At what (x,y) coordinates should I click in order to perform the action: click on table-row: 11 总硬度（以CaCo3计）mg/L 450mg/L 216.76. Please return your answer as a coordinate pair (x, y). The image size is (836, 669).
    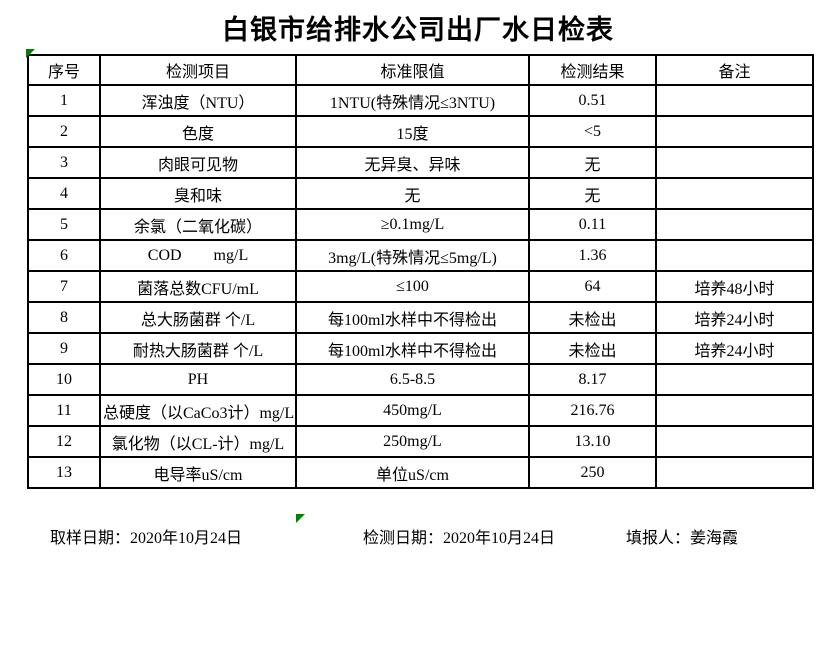
    Looking at the image, I should click on (420, 410).